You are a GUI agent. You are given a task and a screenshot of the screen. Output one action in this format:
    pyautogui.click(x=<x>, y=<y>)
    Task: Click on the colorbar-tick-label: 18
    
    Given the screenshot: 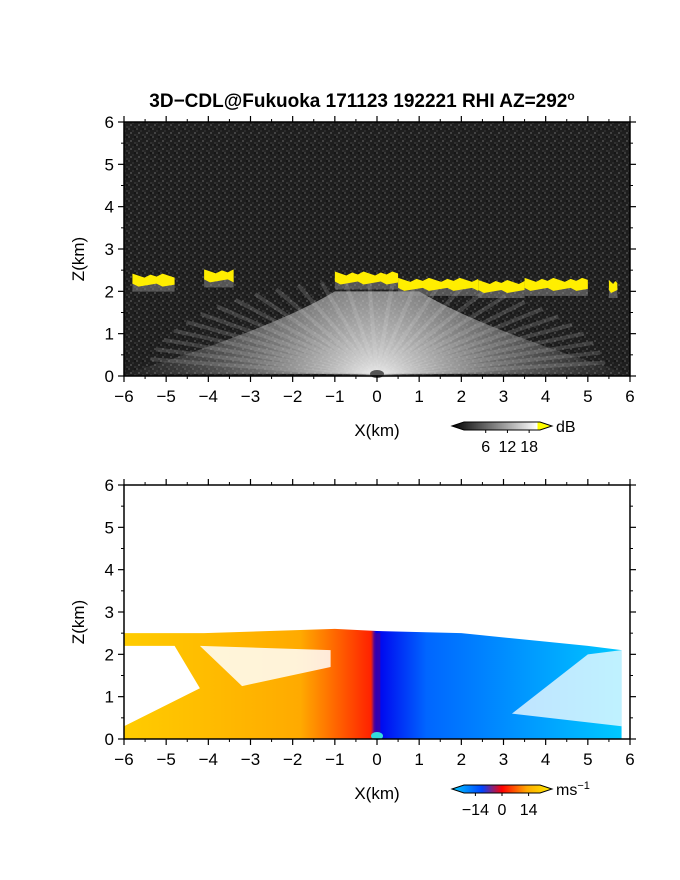 What is the action you would take?
    pyautogui.click(x=529, y=447)
    